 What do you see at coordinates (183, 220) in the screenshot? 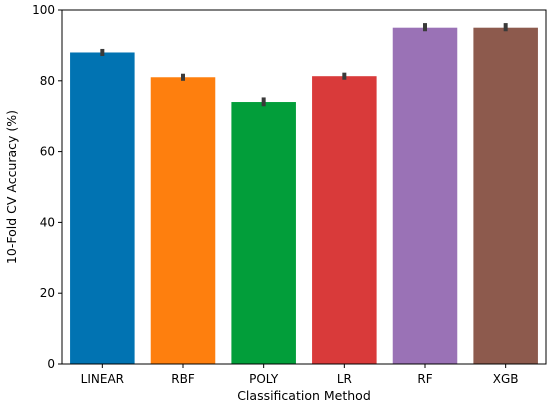
I see `bar-rbf` at bounding box center [183, 220].